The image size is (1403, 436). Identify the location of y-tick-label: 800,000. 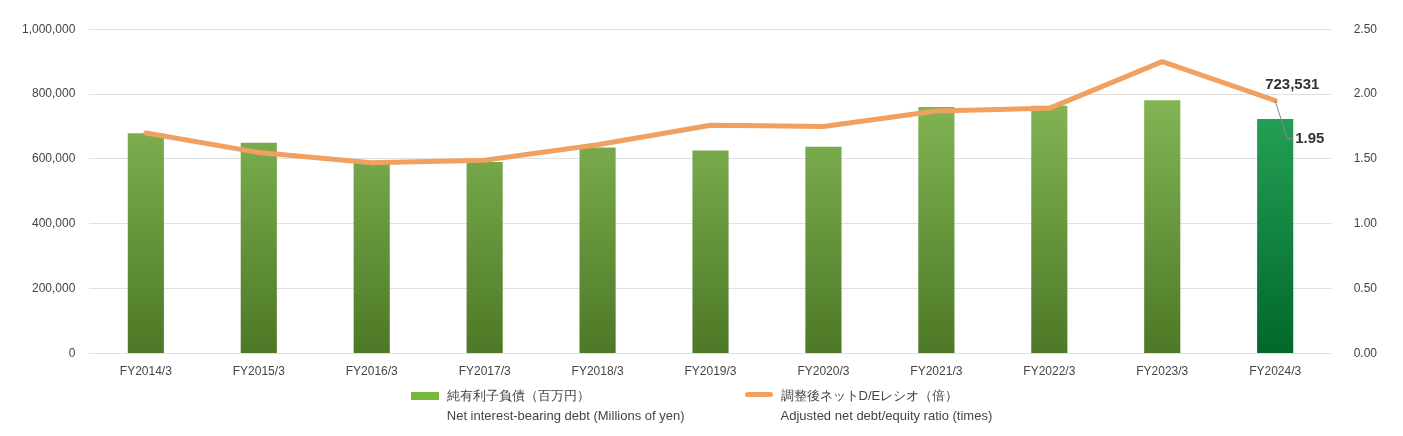
(53, 93).